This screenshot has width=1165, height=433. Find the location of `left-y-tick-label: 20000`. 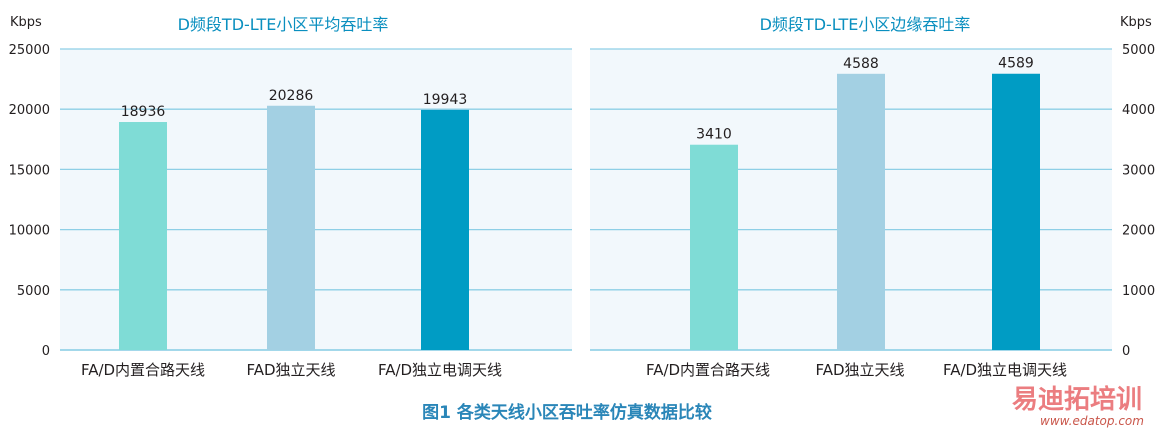

left-y-tick-label: 20000 is located at coordinates (29, 110).